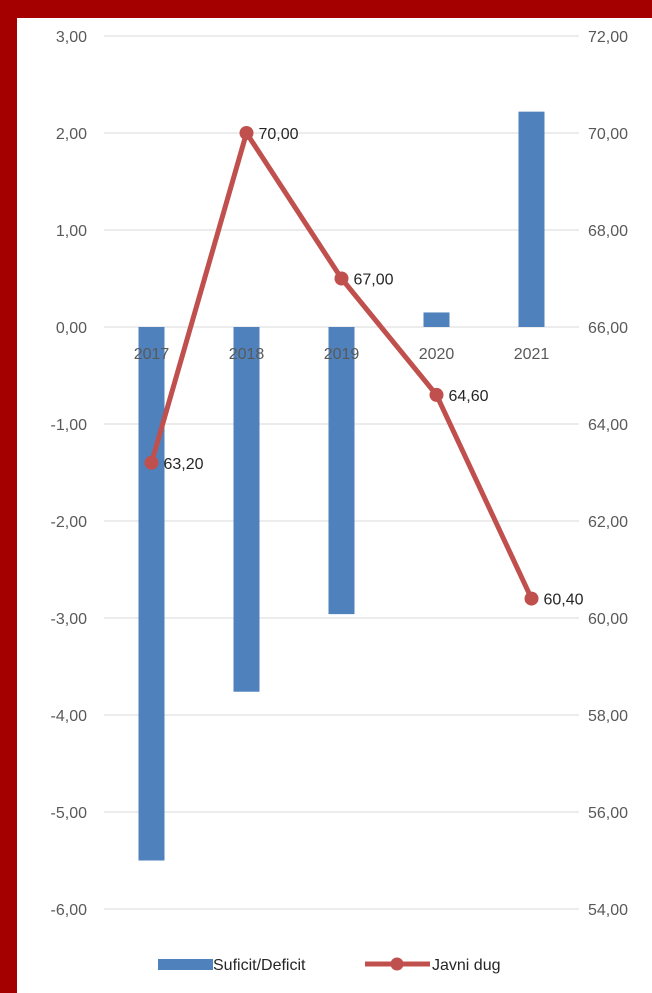 Image resolution: width=652 pixels, height=993 pixels. Describe the element at coordinates (71, 37) in the screenshot. I see `left-tick-label: 3,00` at that location.